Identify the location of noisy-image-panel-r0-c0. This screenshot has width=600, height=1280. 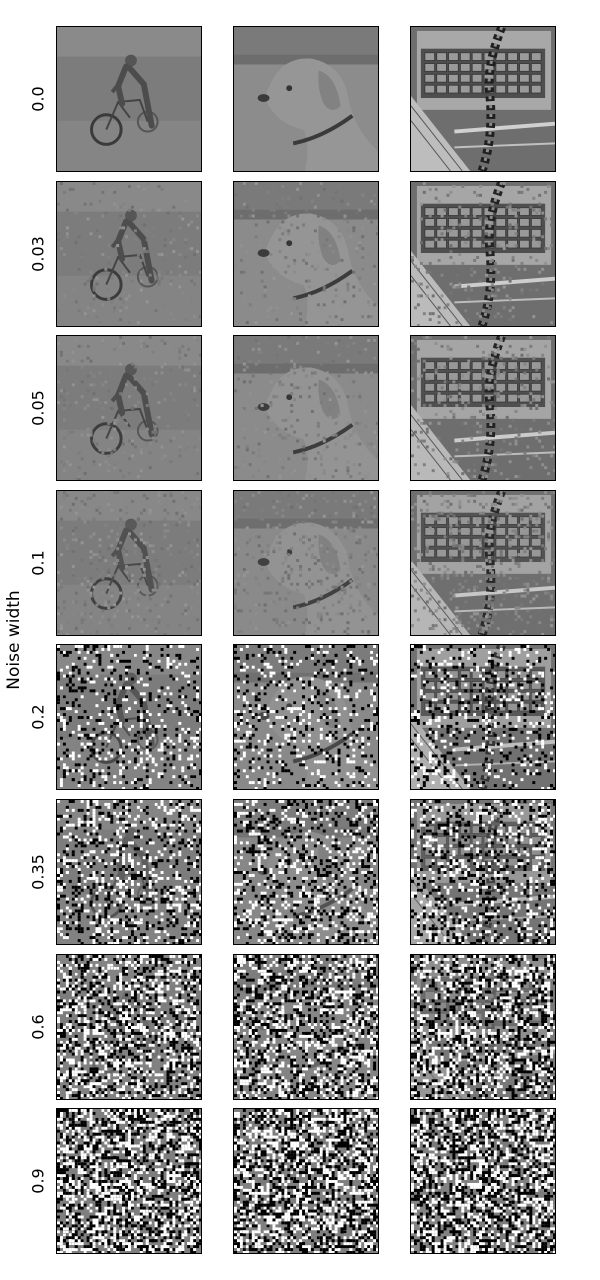
(129, 99).